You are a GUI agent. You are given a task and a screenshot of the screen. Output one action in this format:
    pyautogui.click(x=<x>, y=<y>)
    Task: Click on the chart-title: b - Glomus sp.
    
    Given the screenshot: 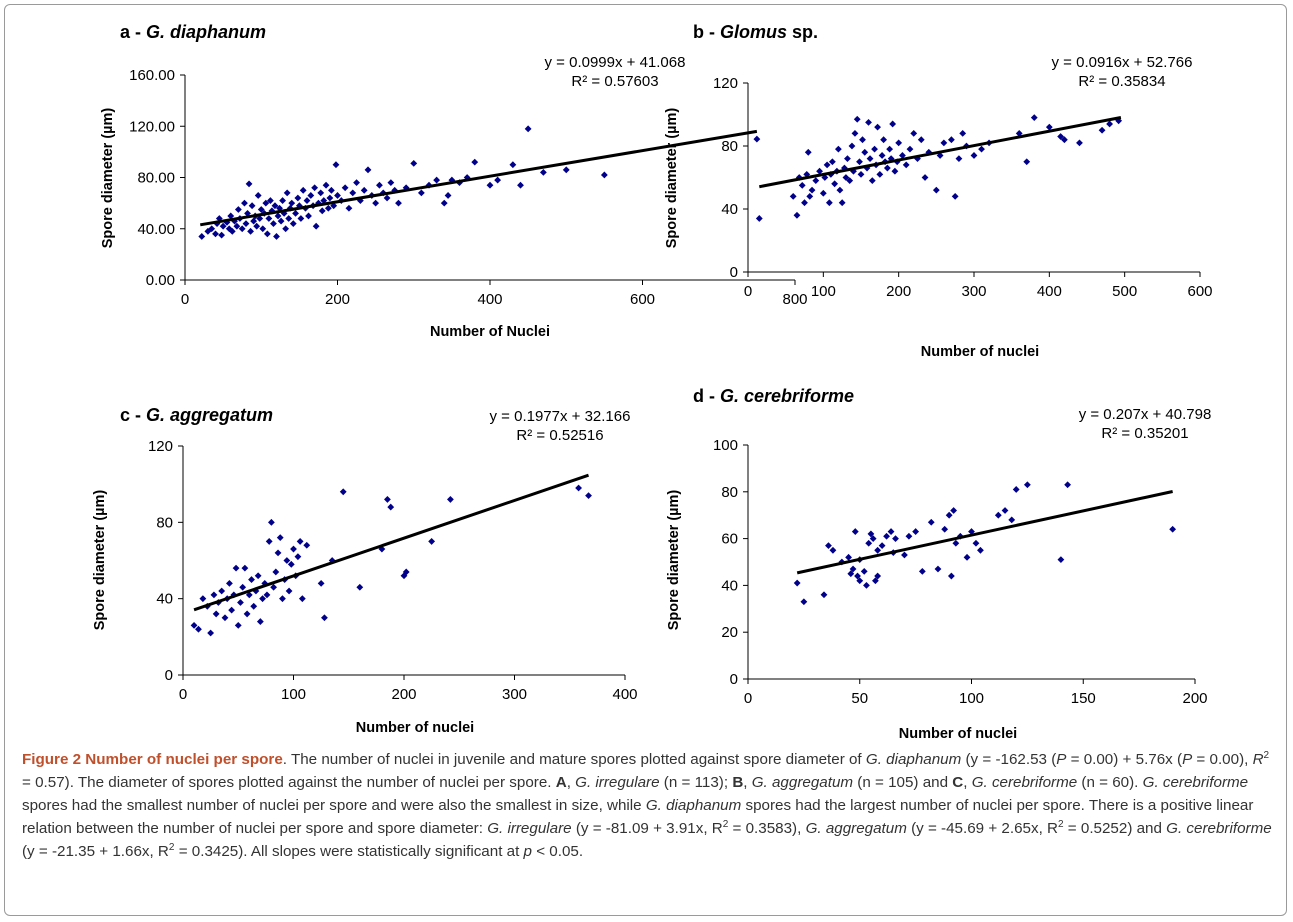 What is the action you would take?
    pyautogui.click(x=755, y=32)
    